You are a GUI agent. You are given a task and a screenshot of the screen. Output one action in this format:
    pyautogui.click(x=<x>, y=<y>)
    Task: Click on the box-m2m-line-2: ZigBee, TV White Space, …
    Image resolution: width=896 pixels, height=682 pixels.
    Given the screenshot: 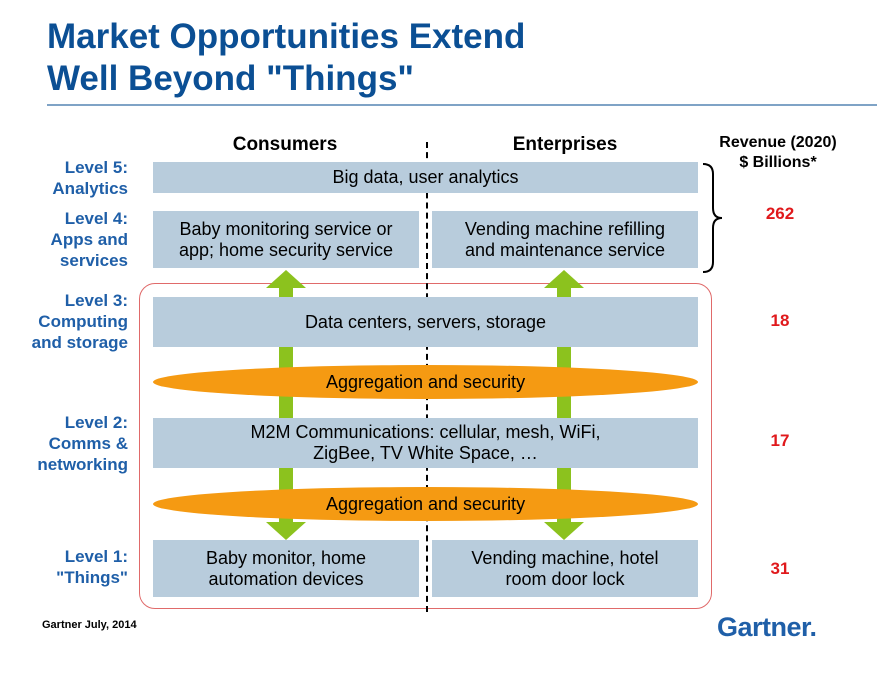 What is the action you would take?
    pyautogui.click(x=425, y=453)
    